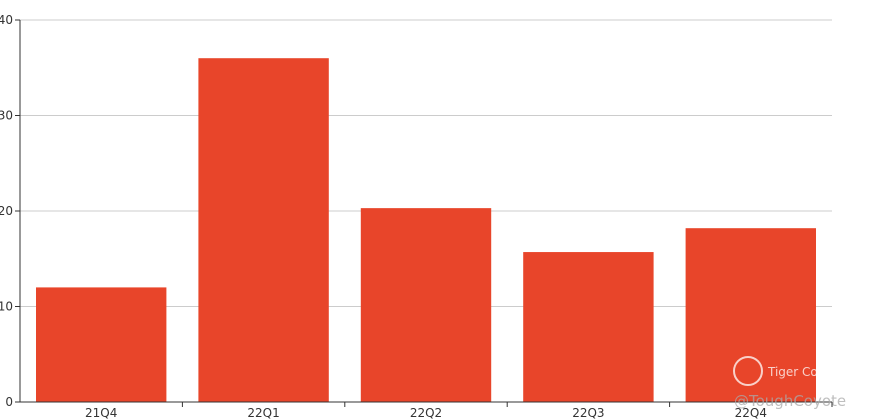 This screenshot has height=420, width=874. Describe the element at coordinates (263, 413) in the screenshot. I see `x-tick-label: 22Q1` at that location.